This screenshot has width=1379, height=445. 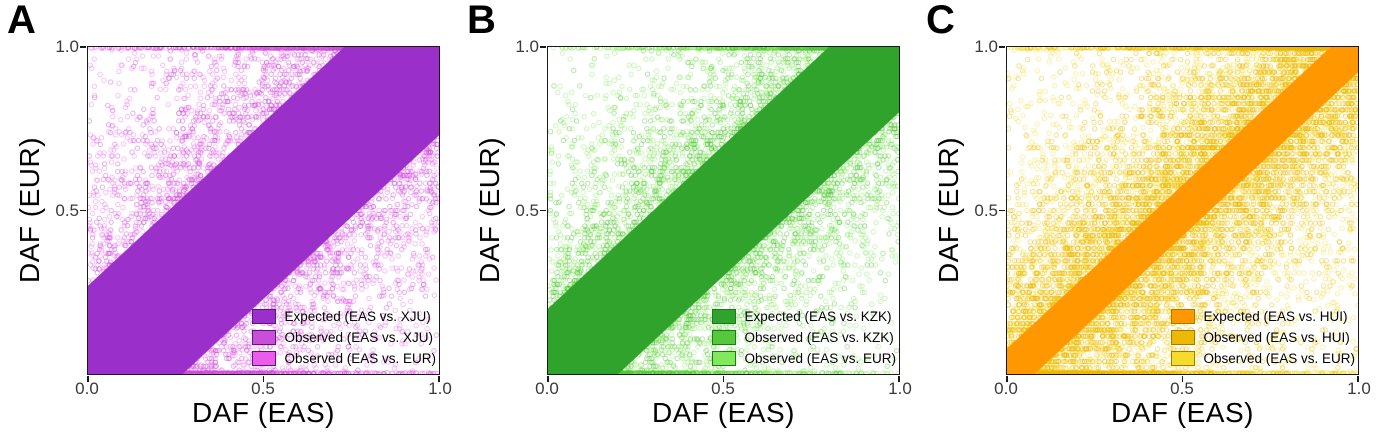 I want to click on legend-label: Expected (EAS vs. XJU), so click(x=357, y=316).